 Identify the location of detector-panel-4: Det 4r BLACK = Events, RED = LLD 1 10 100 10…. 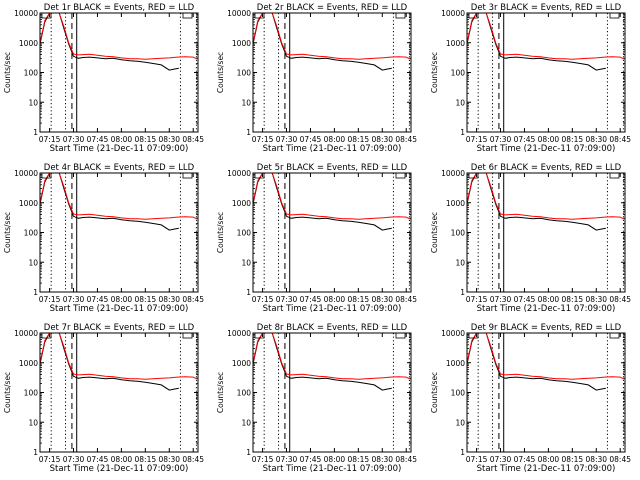
(103, 238).